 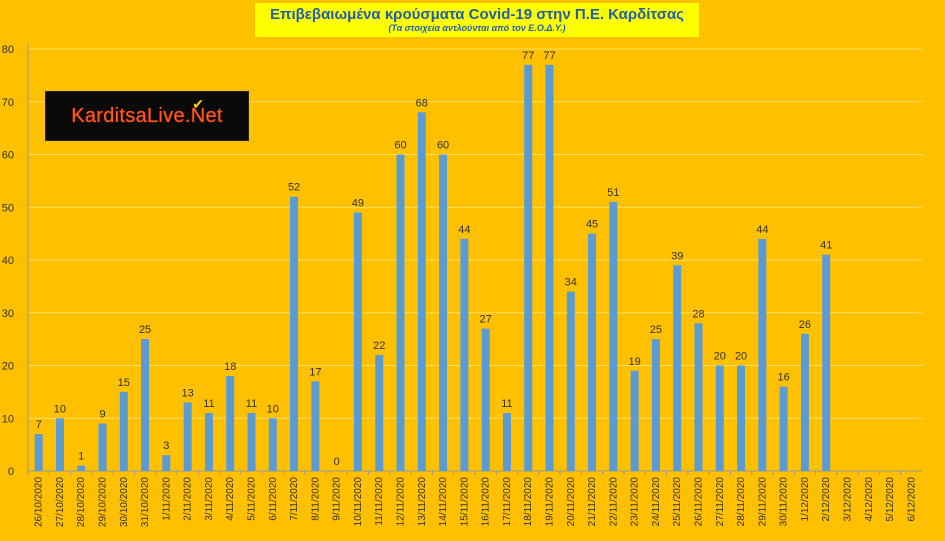 What do you see at coordinates (124, 502) in the screenshot?
I see `x-tick-label: 30/10/2020` at bounding box center [124, 502].